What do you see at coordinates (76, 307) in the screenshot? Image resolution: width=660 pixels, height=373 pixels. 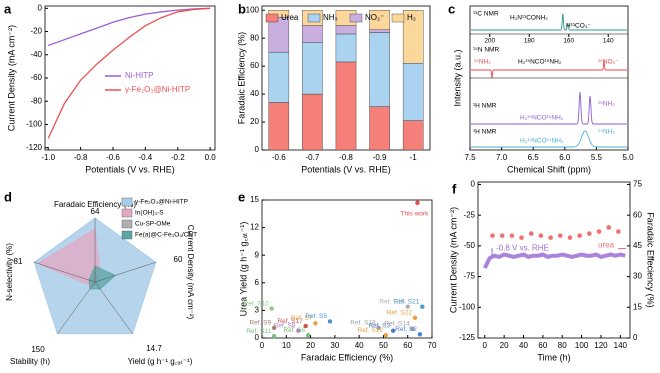 I see `radar-spoke` at bounding box center [76, 307].